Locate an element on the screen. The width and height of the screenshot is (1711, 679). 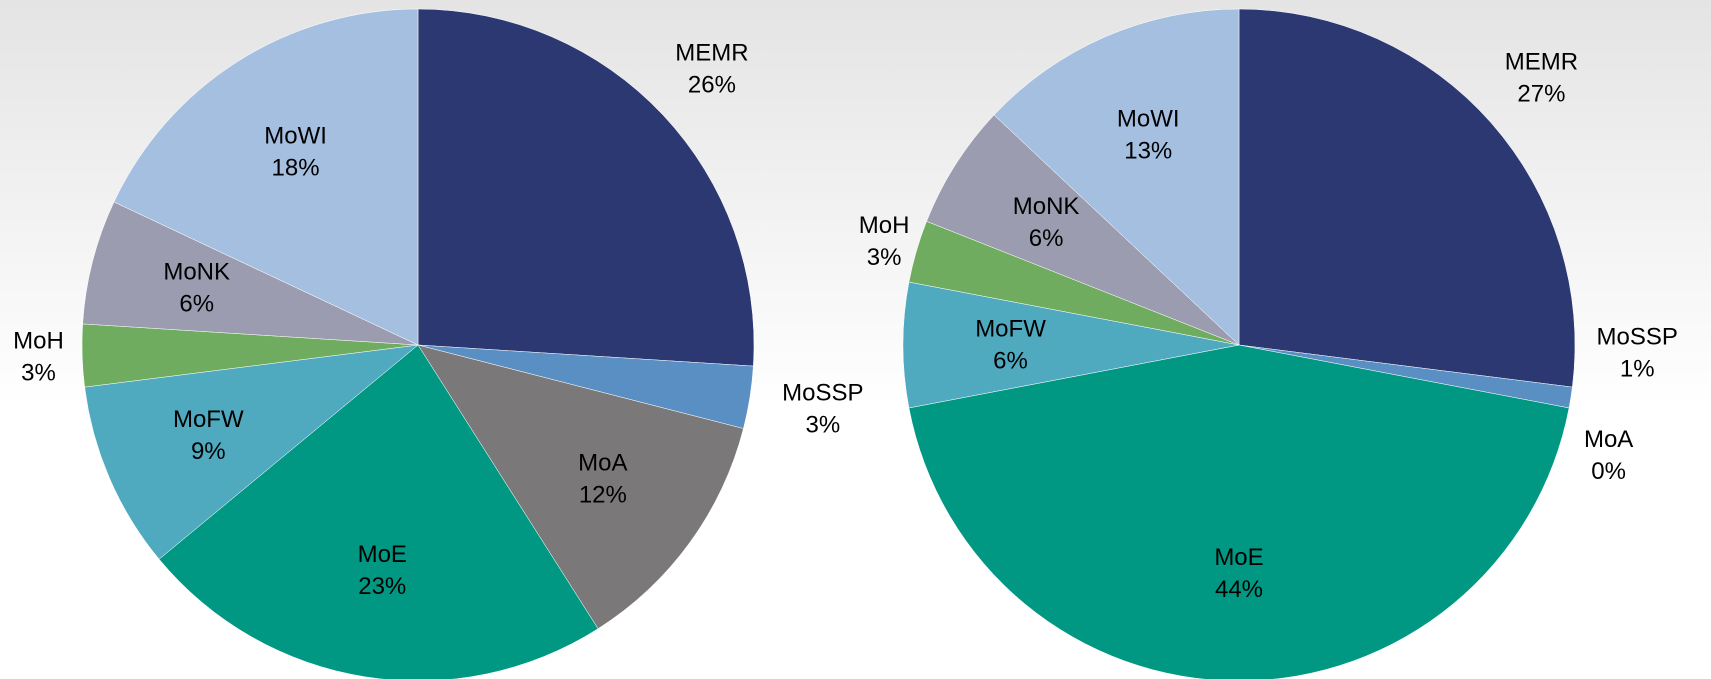
slice-value-label: 13% is located at coordinates (1148, 151).